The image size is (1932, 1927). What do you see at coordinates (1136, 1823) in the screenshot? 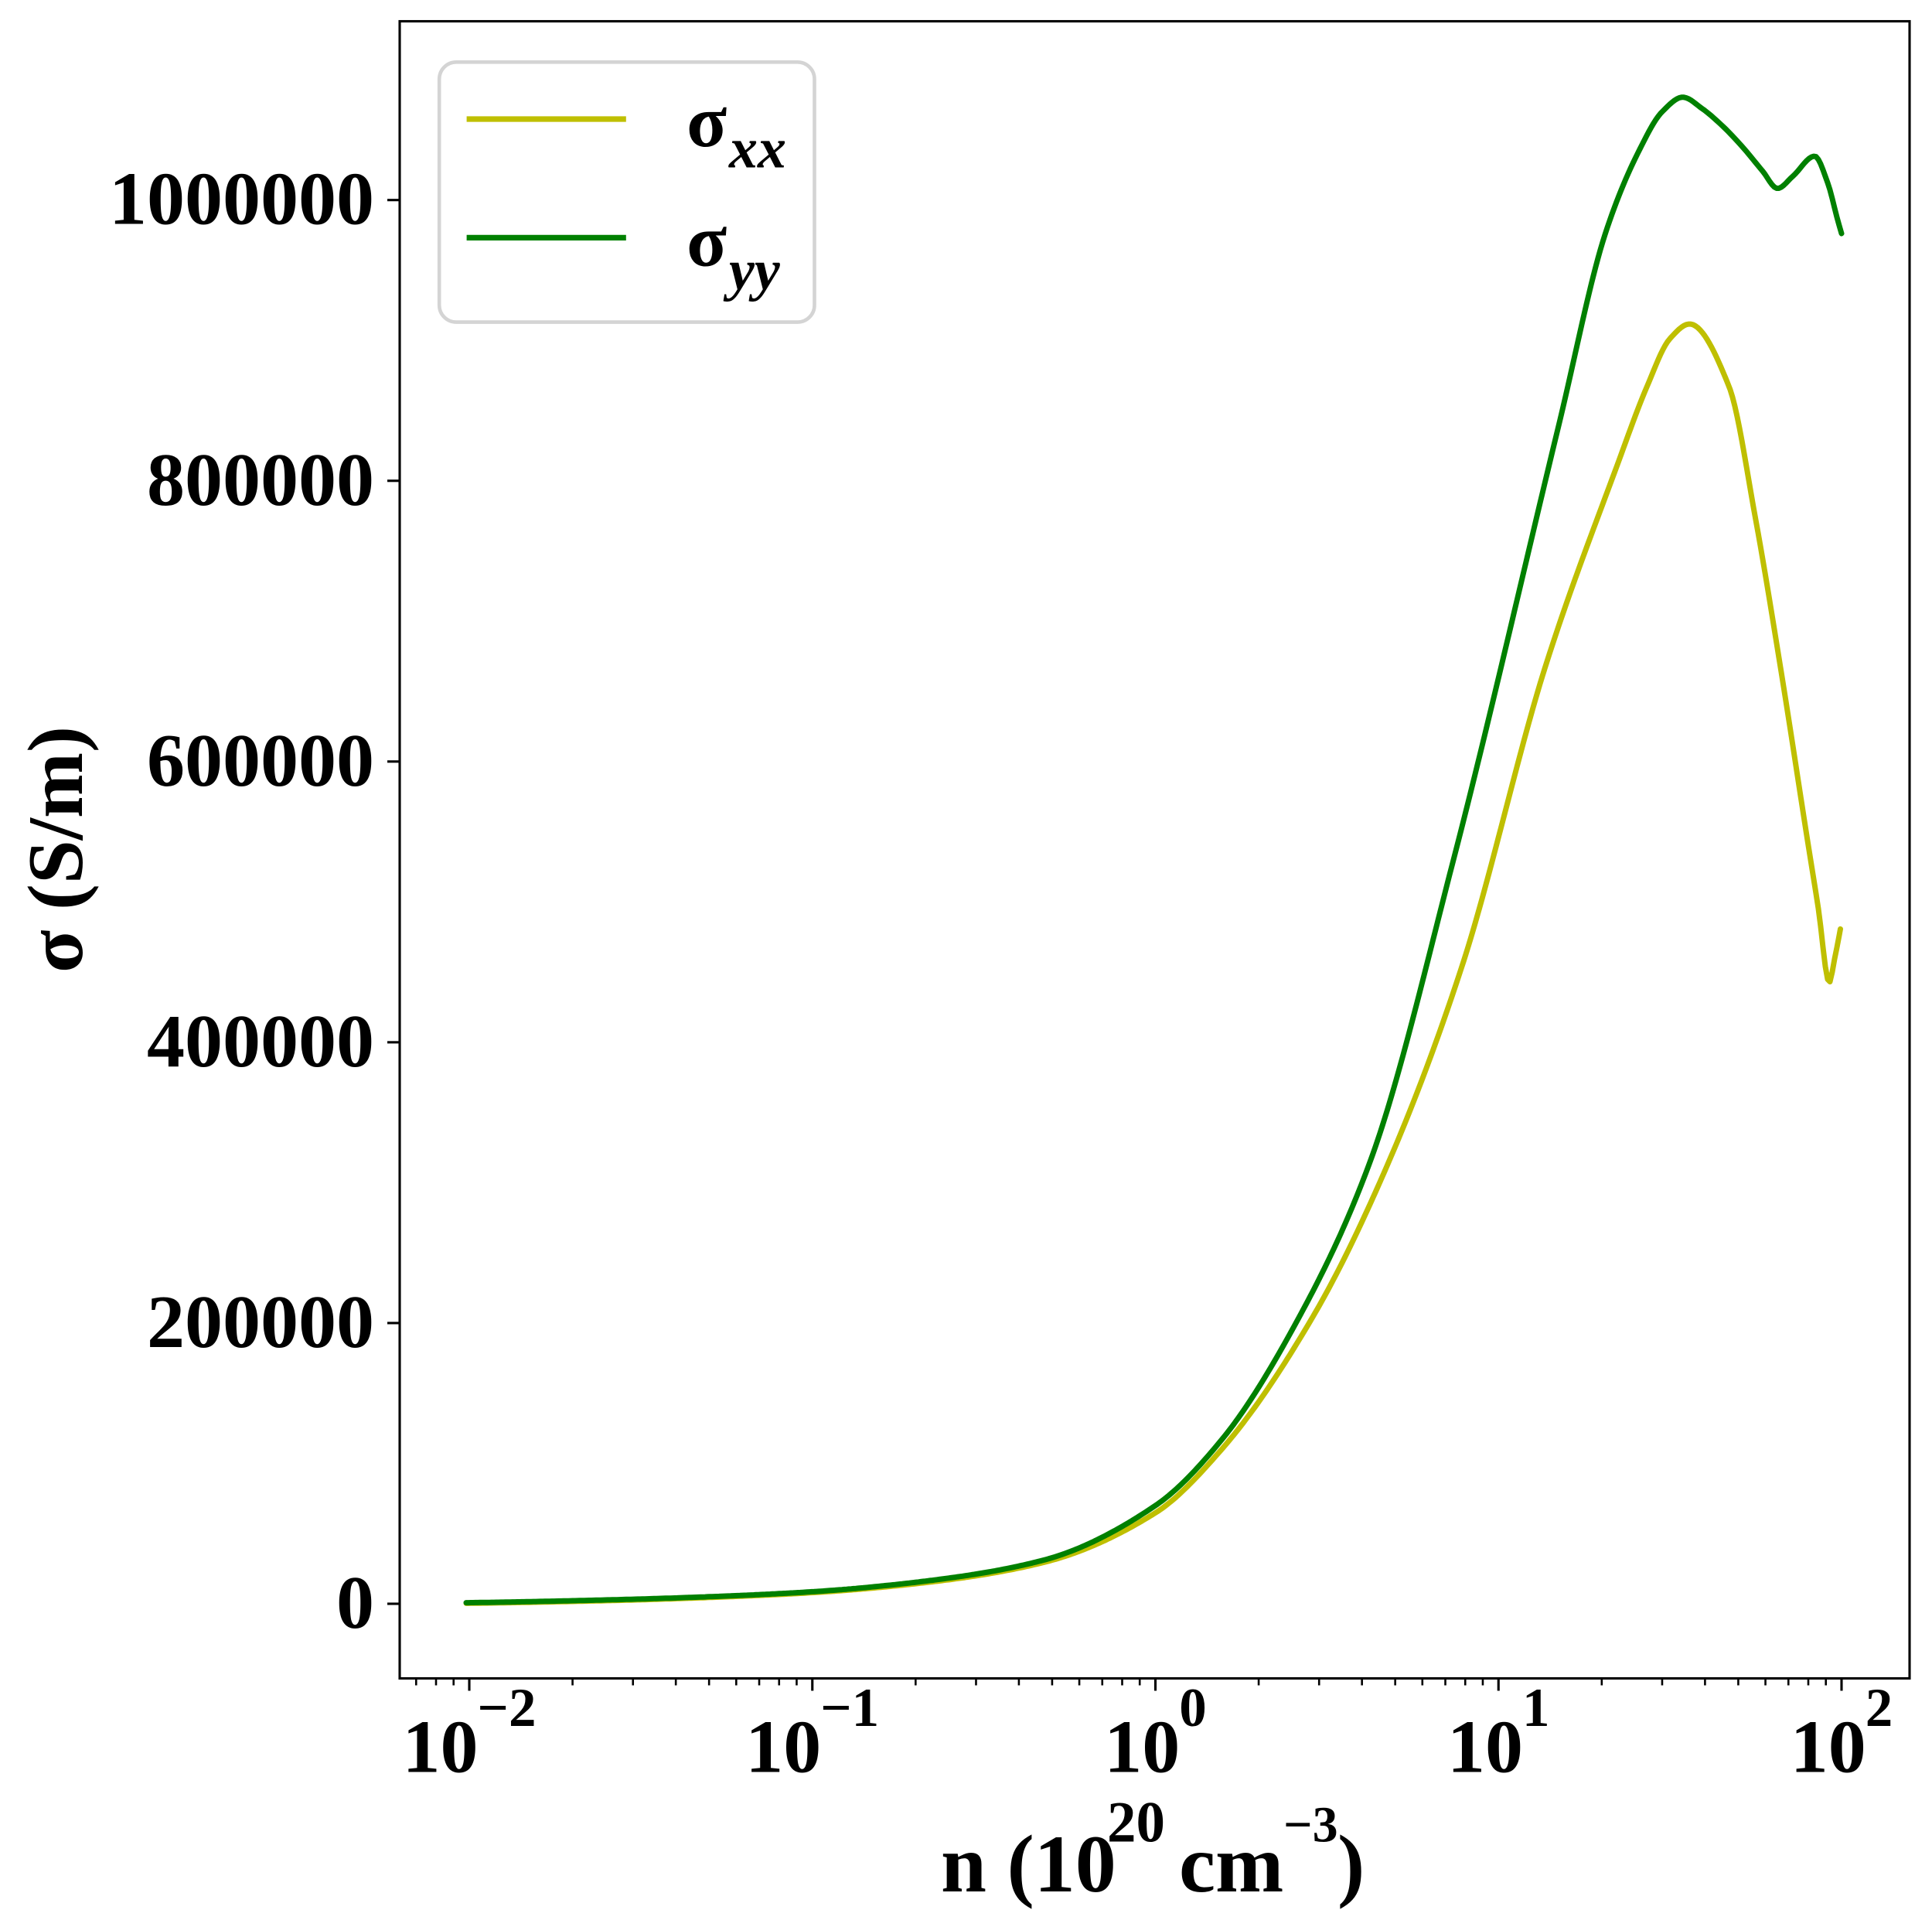
I see `svg-text: 20` at bounding box center [1136, 1823].